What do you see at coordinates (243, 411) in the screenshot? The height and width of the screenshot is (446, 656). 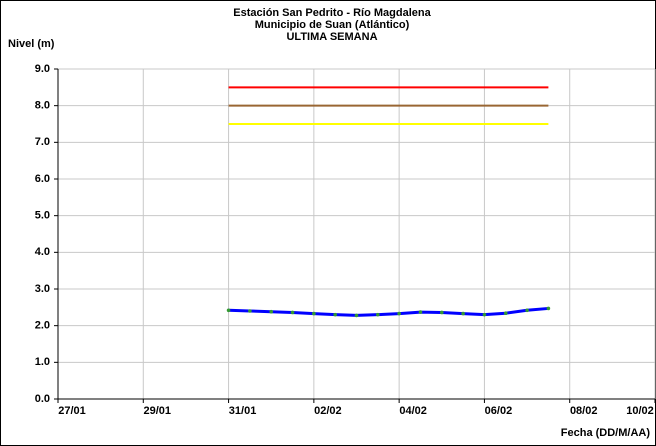 I see `x-tick-label: 31/01` at bounding box center [243, 411].